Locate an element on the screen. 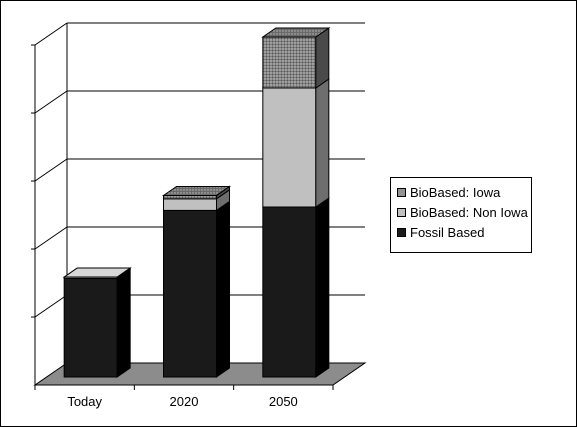 The height and width of the screenshot is (427, 577). bar-2050-biobased-iowa-front is located at coordinates (289, 62).